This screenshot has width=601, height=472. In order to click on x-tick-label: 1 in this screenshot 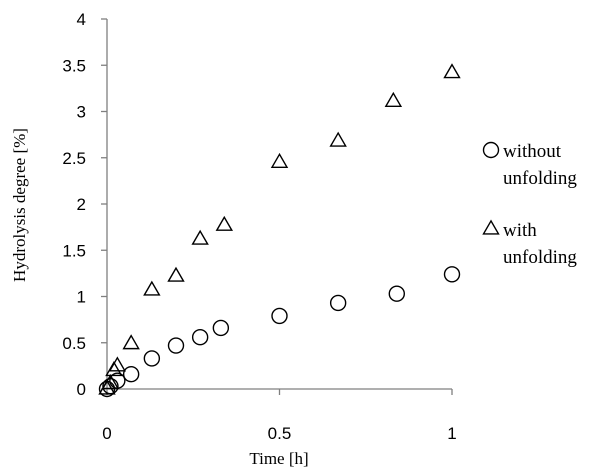, I will do `click(451, 433)`.